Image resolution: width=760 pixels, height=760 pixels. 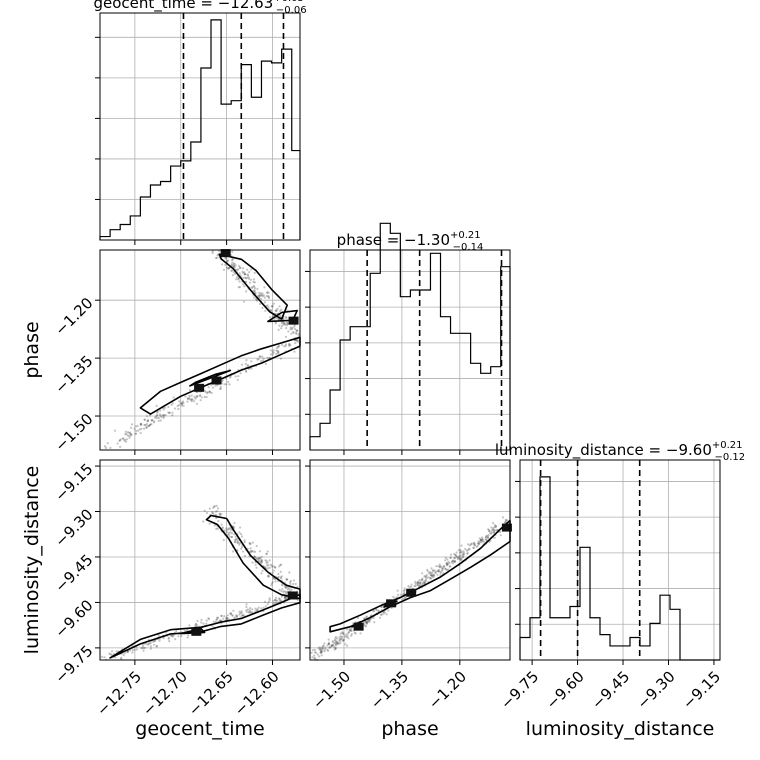 What do you see at coordinates (246, 6) in the screenshot?
I see `title-median: −12.63` at bounding box center [246, 6].